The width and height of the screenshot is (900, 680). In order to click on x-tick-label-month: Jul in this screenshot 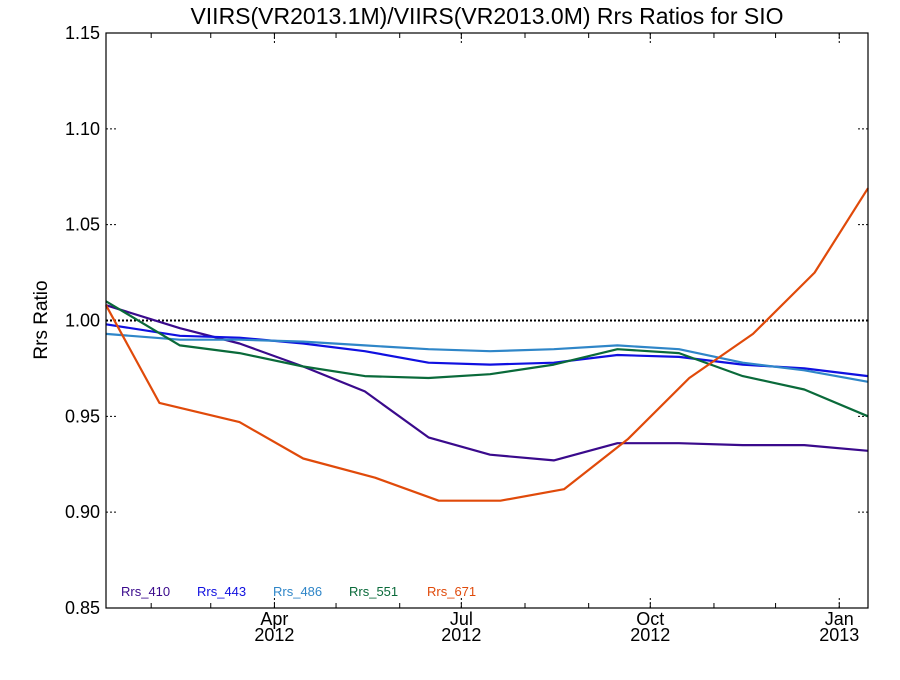, I will do `click(461, 619)`.